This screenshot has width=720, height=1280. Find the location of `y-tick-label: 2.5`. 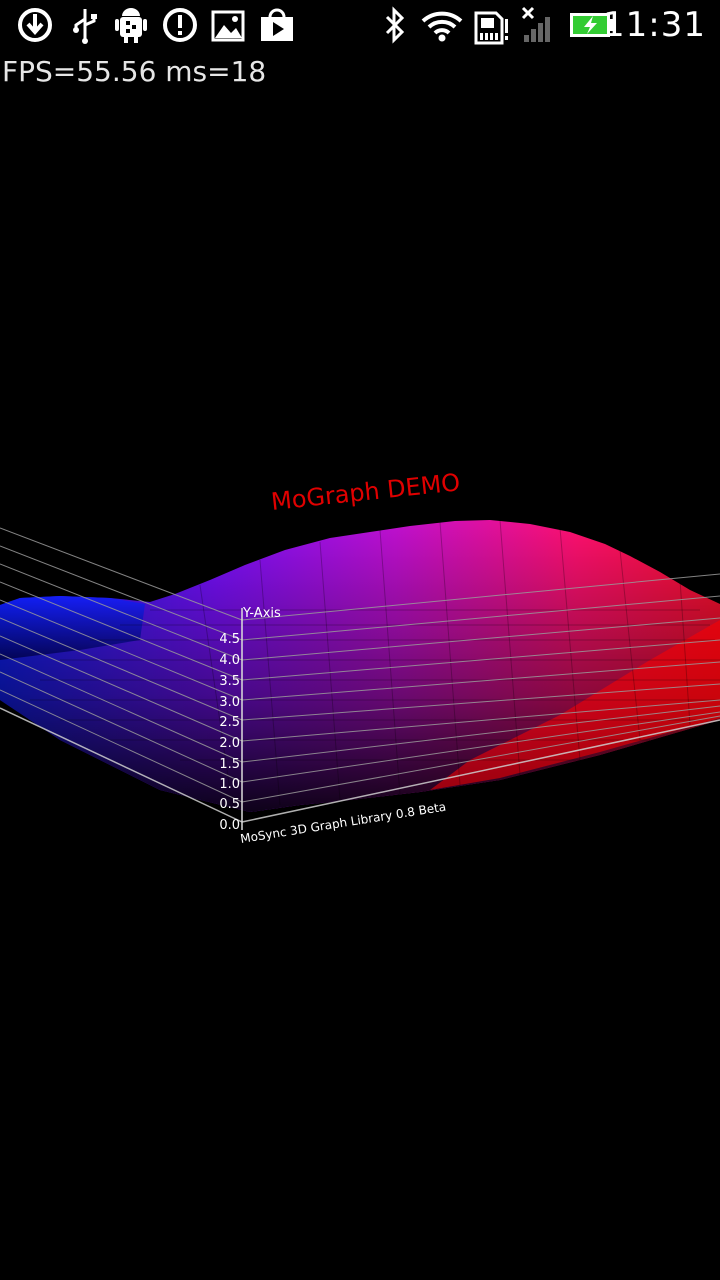

y-tick-label: 2.5 is located at coordinates (229, 722).